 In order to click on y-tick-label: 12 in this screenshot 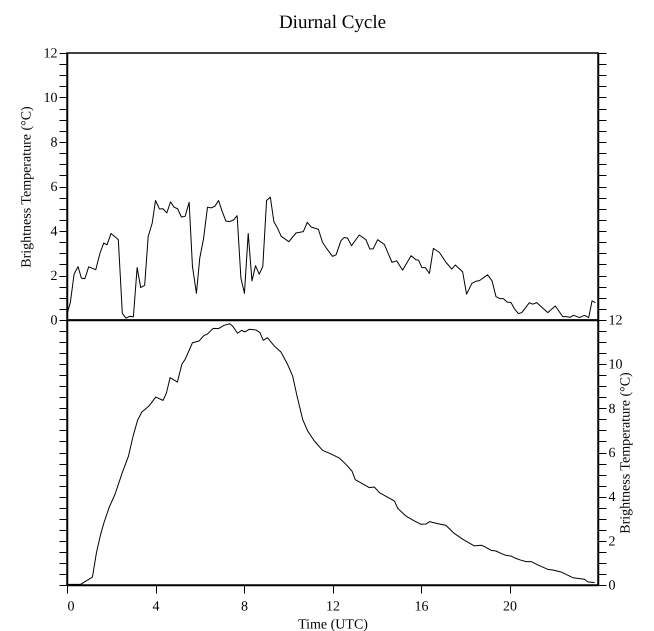, I will do `click(51, 54)`.